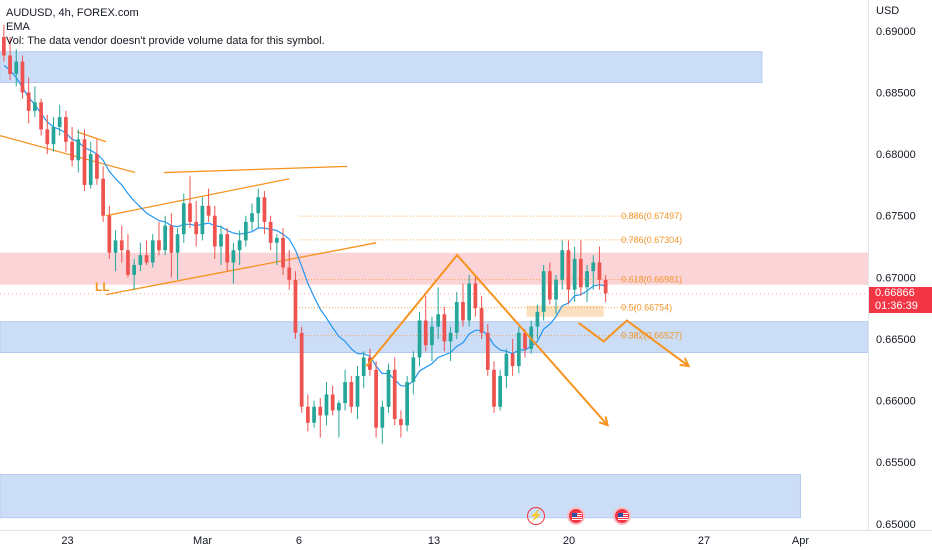  I want to click on ema-indicator-label: EMA, so click(18, 27).